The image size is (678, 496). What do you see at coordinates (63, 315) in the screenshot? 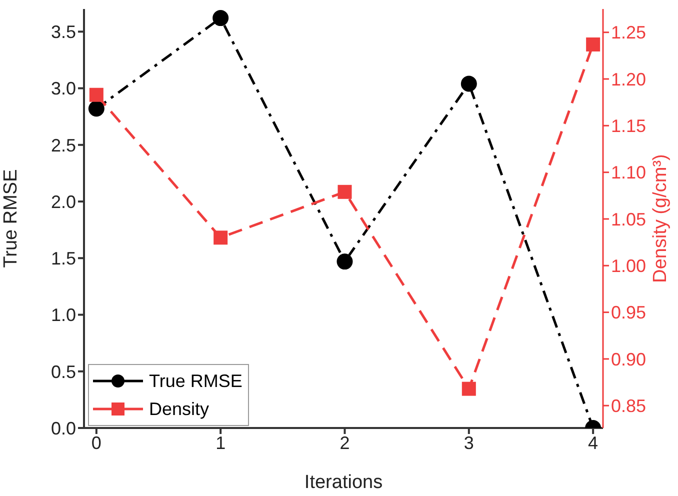
I see `y-tick-label: 1.0` at bounding box center [63, 315].